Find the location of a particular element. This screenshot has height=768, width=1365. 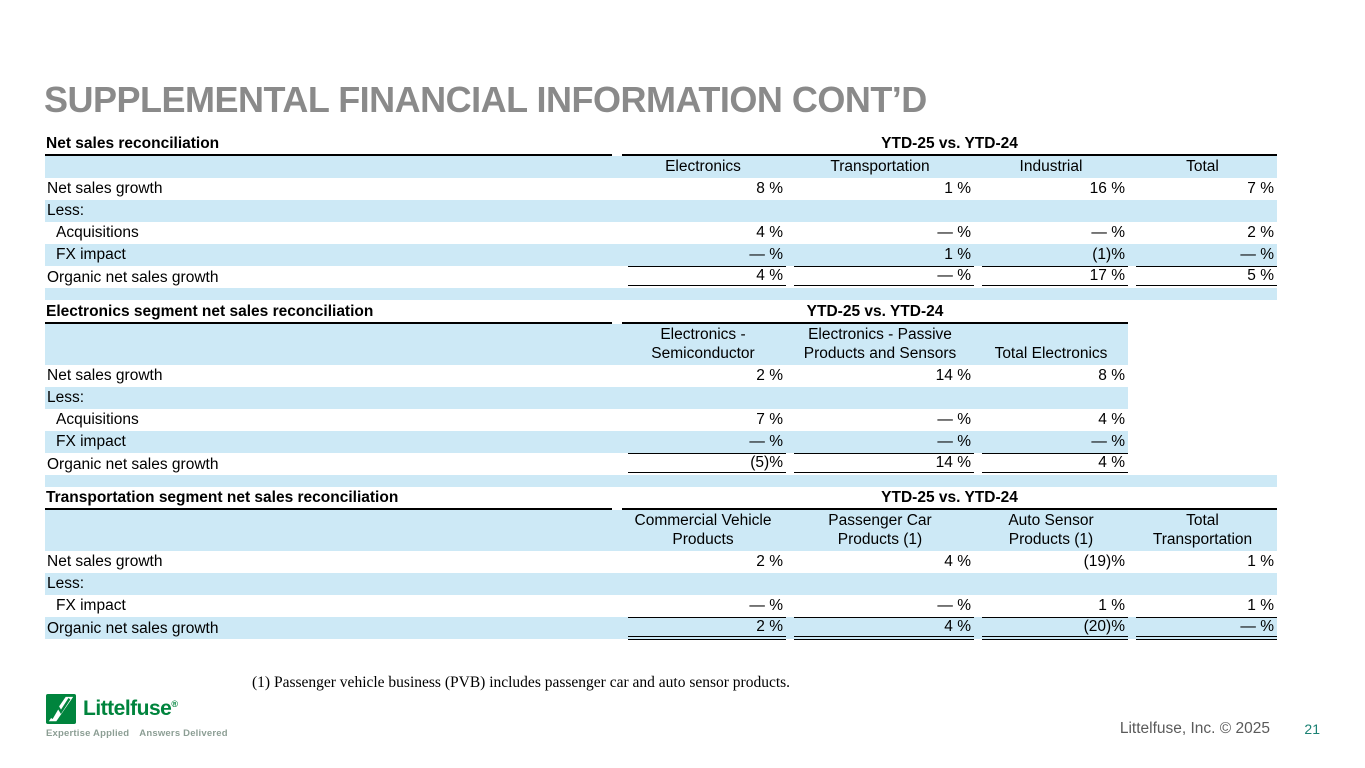

table-row-total: Organic net sales growth (5)% 14 % 4 % is located at coordinates (586, 464).